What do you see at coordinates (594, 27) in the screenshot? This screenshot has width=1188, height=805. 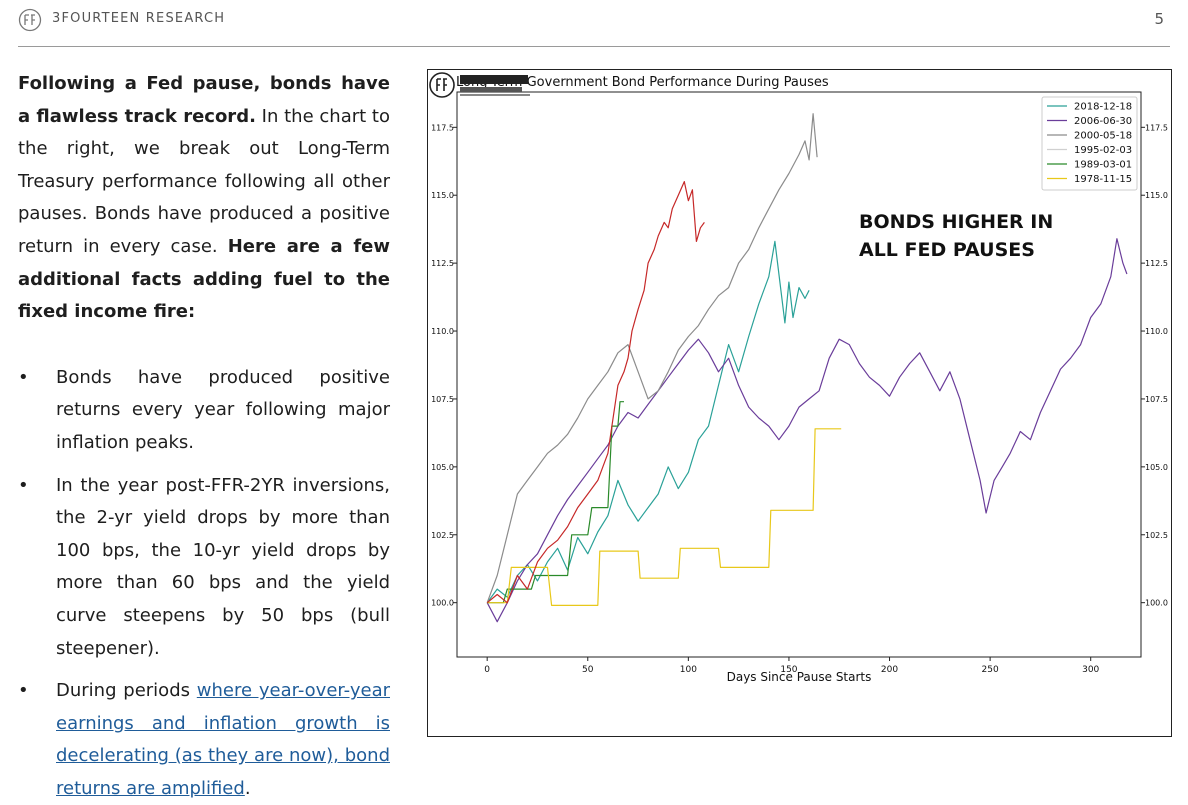 I see `page-header: 3FOURTEEN RESEARCH 5` at bounding box center [594, 27].